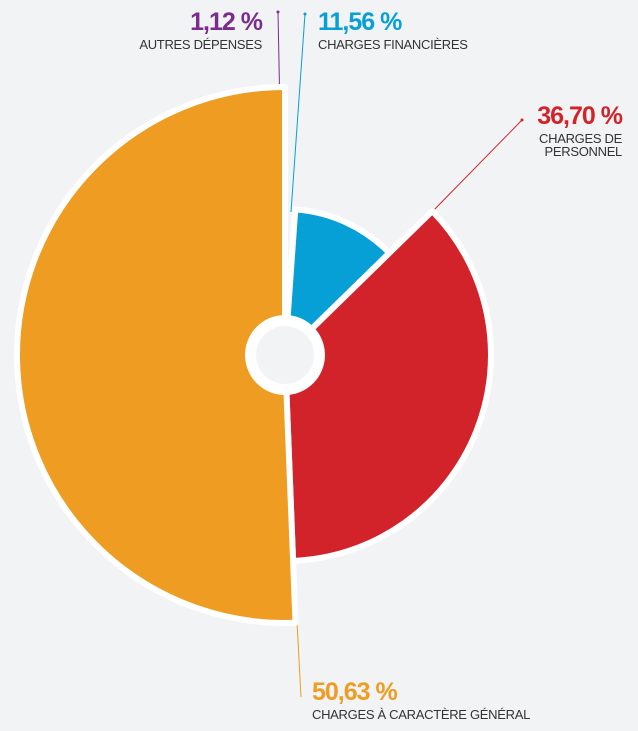  I want to click on slice, so click(337, 282).